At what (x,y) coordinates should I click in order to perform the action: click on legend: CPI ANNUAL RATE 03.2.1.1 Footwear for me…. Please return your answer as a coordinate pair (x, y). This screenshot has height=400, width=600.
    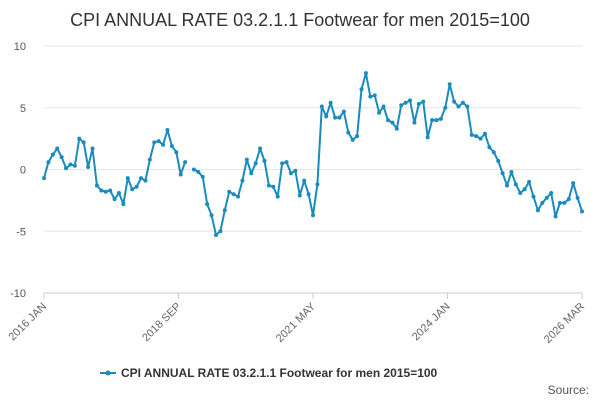
    Looking at the image, I should click on (269, 373).